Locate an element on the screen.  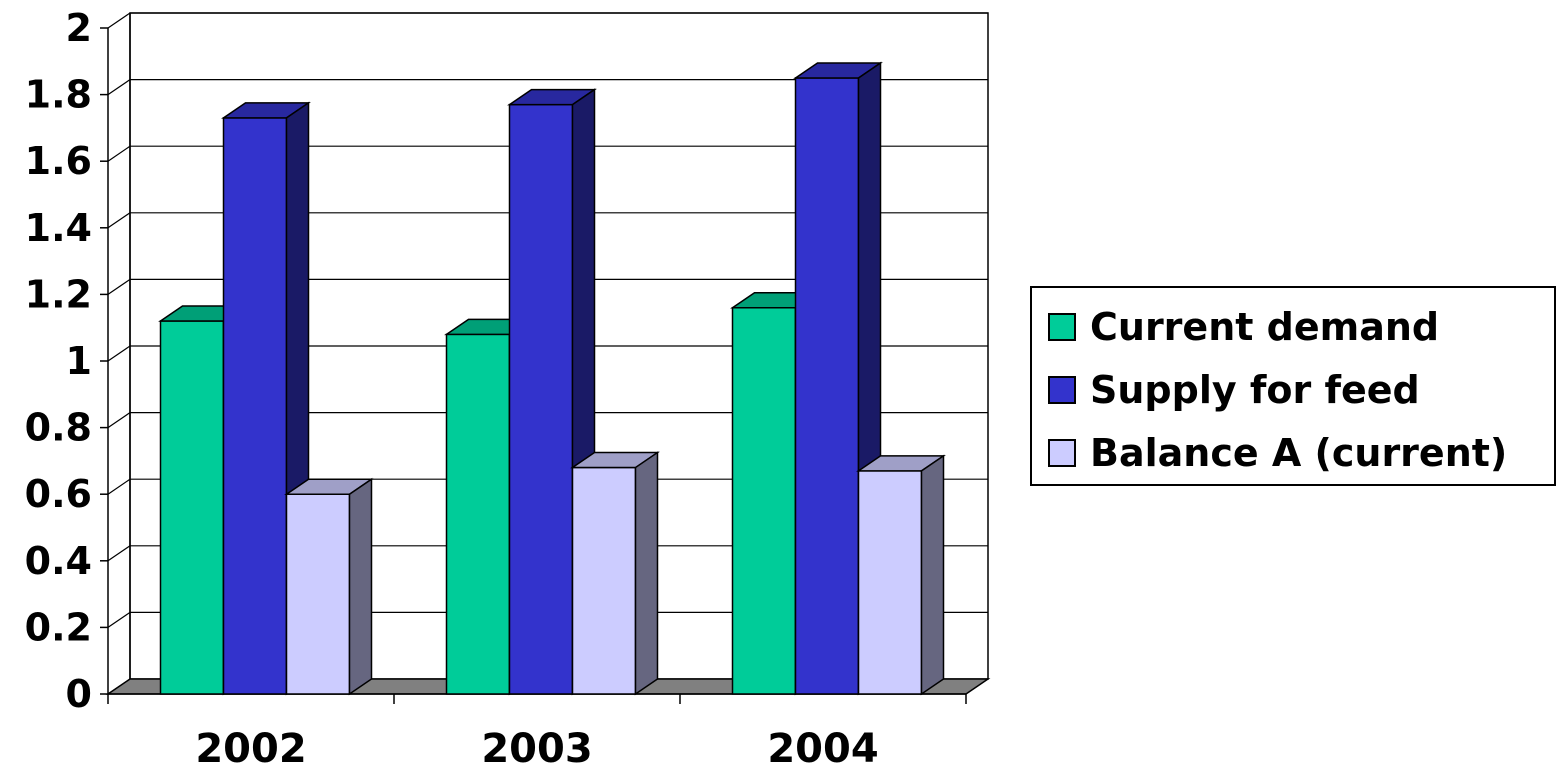
y-tick-label: 1.4 is located at coordinates (58, 228).